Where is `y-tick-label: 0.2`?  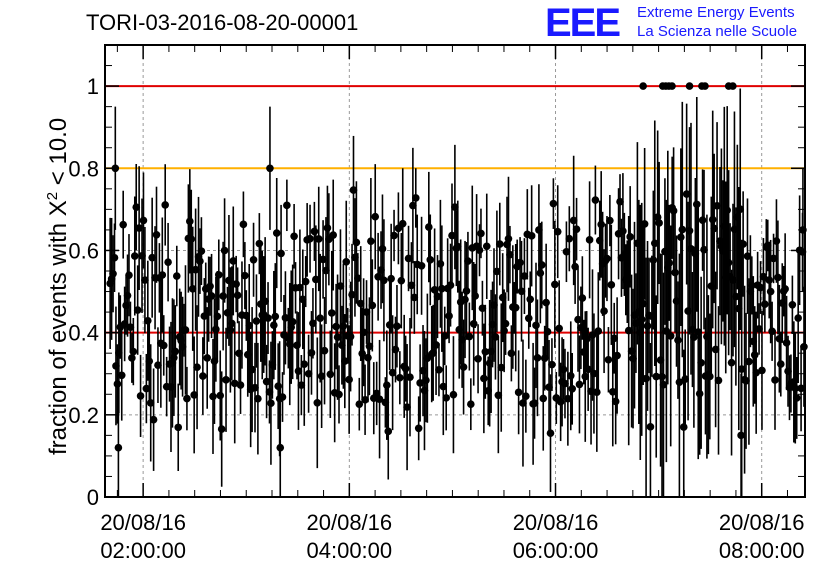
y-tick-label: 0.2 is located at coordinates (83, 415).